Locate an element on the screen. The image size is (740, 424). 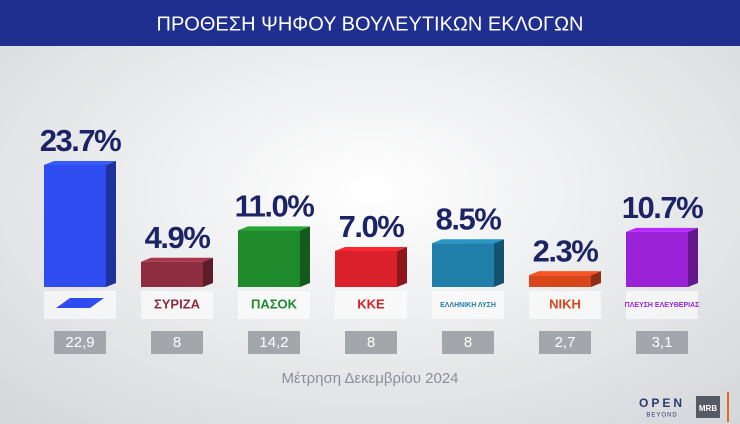
chart-title: ΠΡΟΘΕΣΗ ΨΗΦΟΥ ΒΟΥΛΕΥΤΙΚΩΝ ΕΚΛΟΓΩΝ is located at coordinates (370, 24).